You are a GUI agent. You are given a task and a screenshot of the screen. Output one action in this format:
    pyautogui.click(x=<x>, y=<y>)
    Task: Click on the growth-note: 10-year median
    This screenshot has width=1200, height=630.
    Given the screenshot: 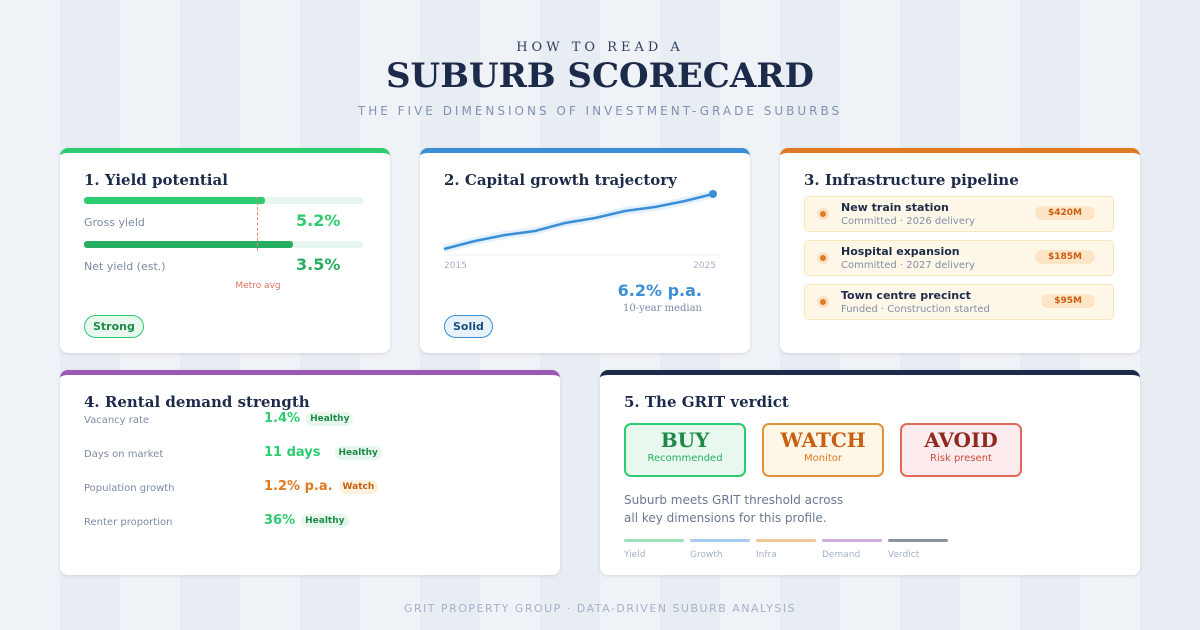 What is the action you would take?
    pyautogui.click(x=662, y=308)
    